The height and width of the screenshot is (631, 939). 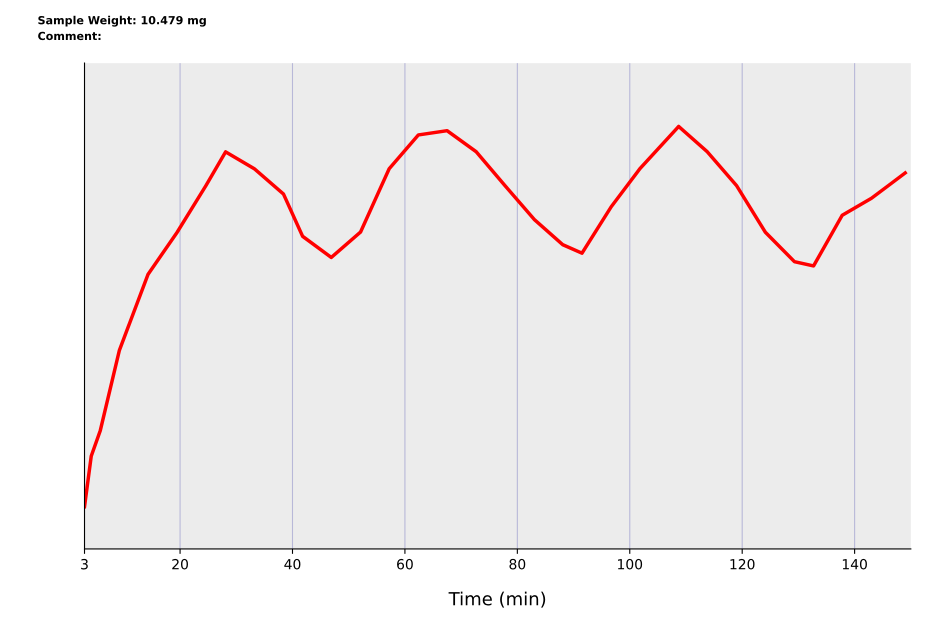 What do you see at coordinates (854, 564) in the screenshot?
I see `x-tick-label: 140` at bounding box center [854, 564].